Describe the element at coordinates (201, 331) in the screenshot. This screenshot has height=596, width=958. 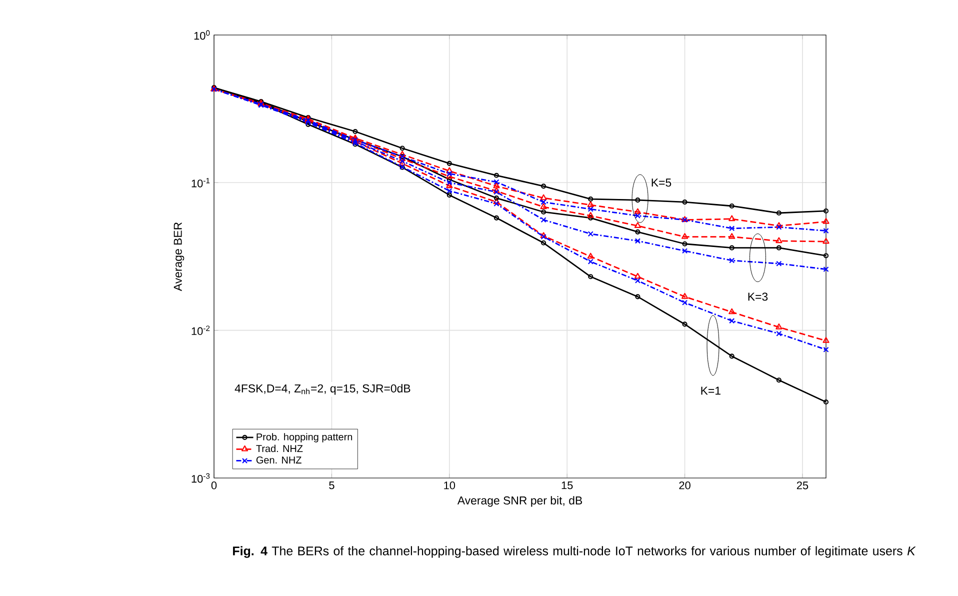
I see `y-tick-label: 10$^{-2}$` at that location.